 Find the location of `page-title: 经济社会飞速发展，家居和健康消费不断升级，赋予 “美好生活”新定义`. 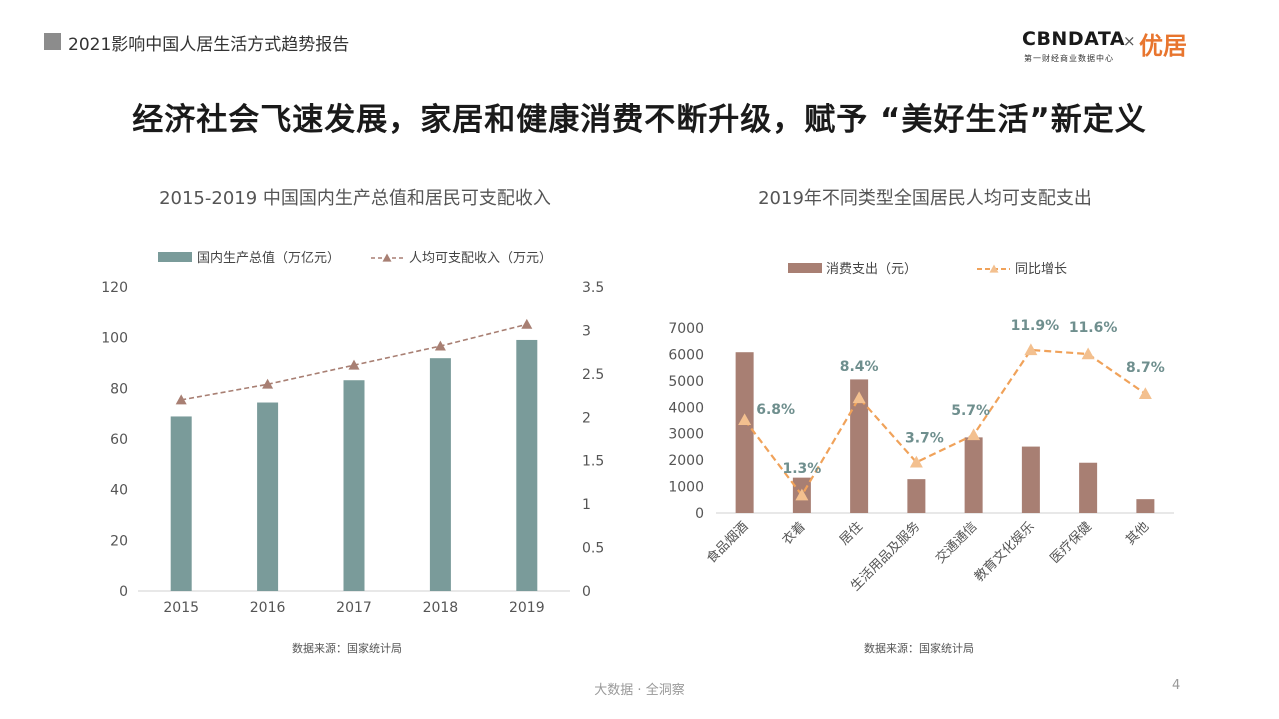

page-title: 经济社会飞速发展，家居和健康消费不断升级，赋予 “美好生活”新定义 is located at coordinates (639, 120).